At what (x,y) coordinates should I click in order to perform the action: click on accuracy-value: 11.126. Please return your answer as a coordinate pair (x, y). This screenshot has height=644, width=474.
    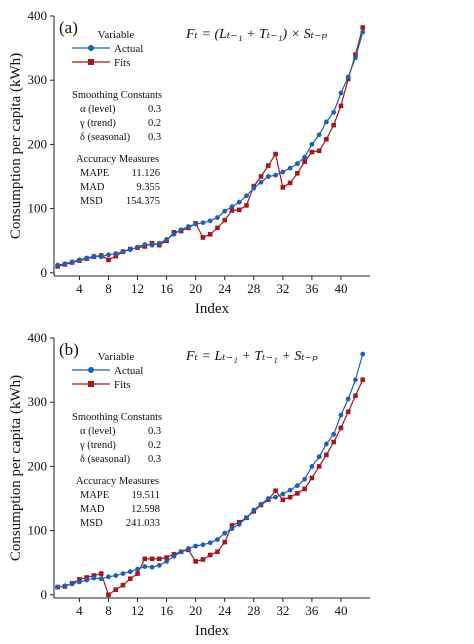
    Looking at the image, I should click on (146, 173).